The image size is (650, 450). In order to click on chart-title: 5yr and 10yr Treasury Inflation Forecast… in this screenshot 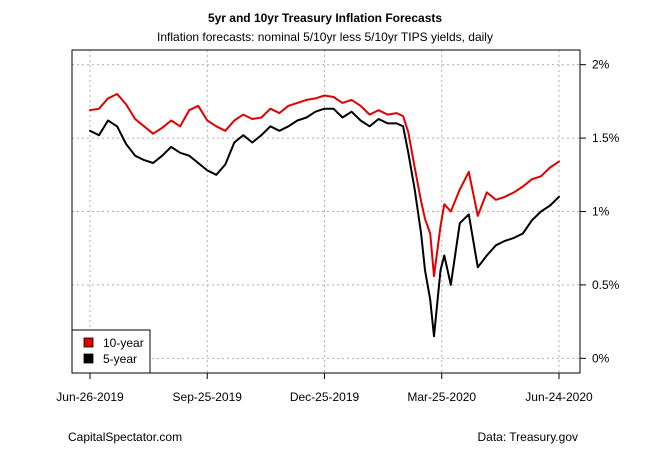, I will do `click(325, 18)`.